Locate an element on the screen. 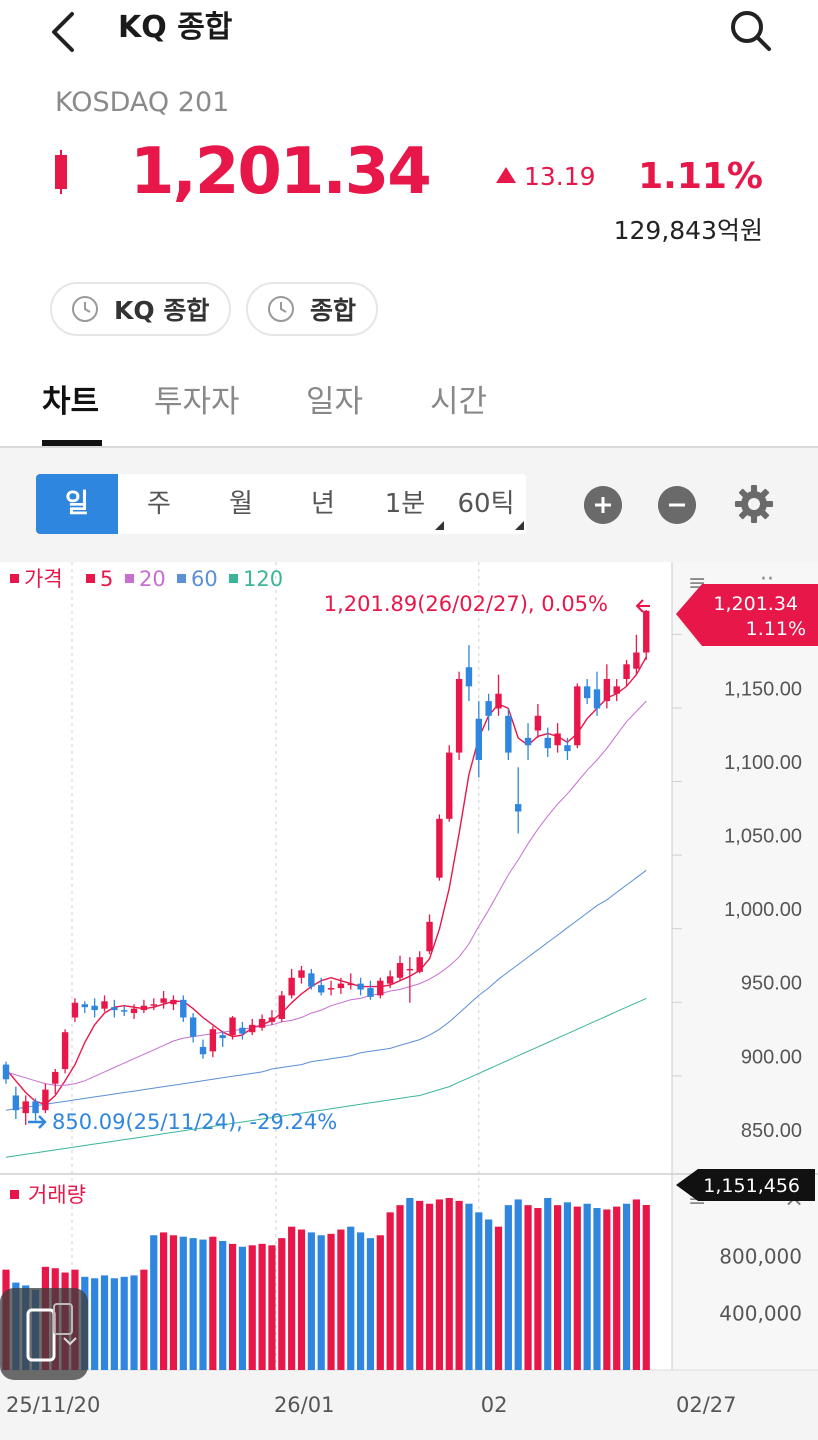 The width and height of the screenshot is (818, 1440). plus-icon is located at coordinates (603, 505).